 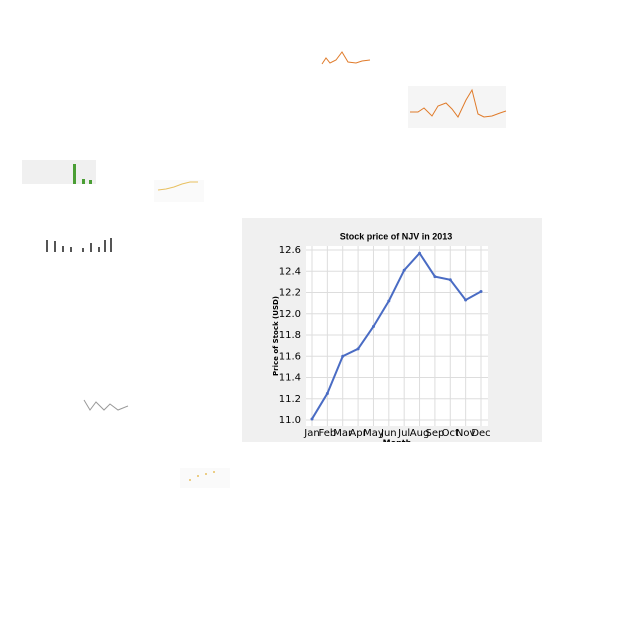 What do you see at coordinates (397, 443) in the screenshot?
I see `x-axis-label: Month` at bounding box center [397, 443].